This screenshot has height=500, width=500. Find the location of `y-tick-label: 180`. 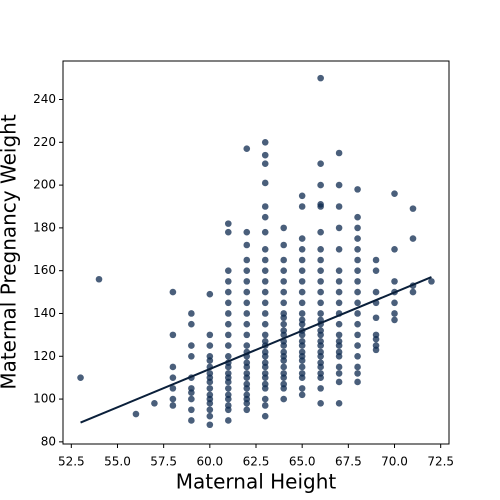

y-tick-label: 180 is located at coordinates (44, 227).